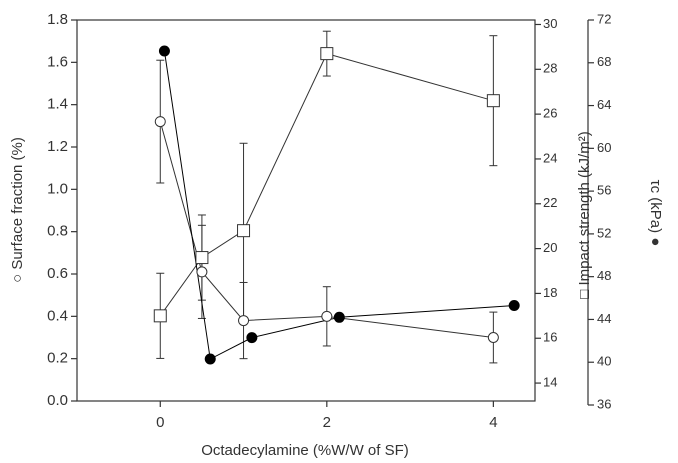 Image resolution: width=678 pixels, height=463 pixels. What do you see at coordinates (57, 273) in the screenshot?
I see `y-tick-label: 0.6` at bounding box center [57, 273].